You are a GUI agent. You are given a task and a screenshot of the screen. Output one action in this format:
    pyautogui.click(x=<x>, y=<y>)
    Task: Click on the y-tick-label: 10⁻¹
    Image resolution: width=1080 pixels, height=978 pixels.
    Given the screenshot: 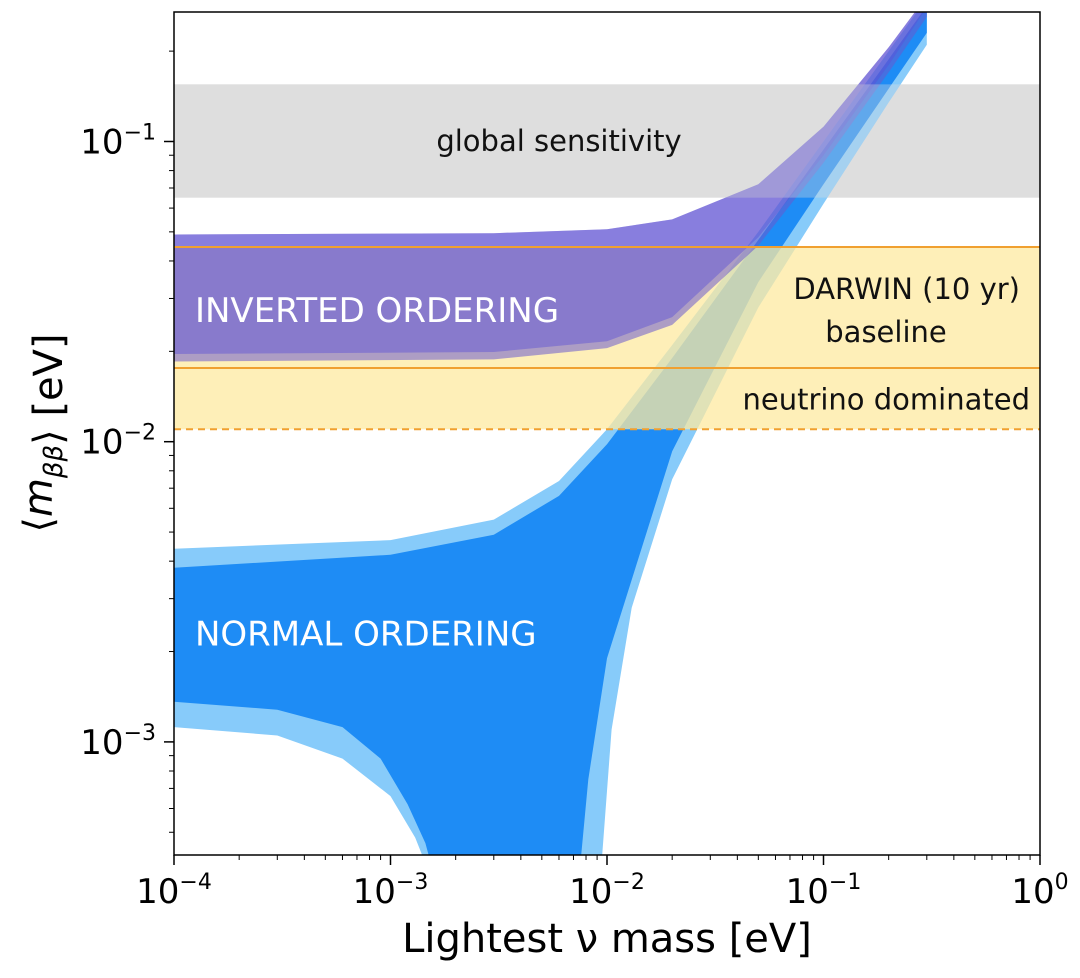 What is the action you would take?
    pyautogui.click(x=118, y=141)
    